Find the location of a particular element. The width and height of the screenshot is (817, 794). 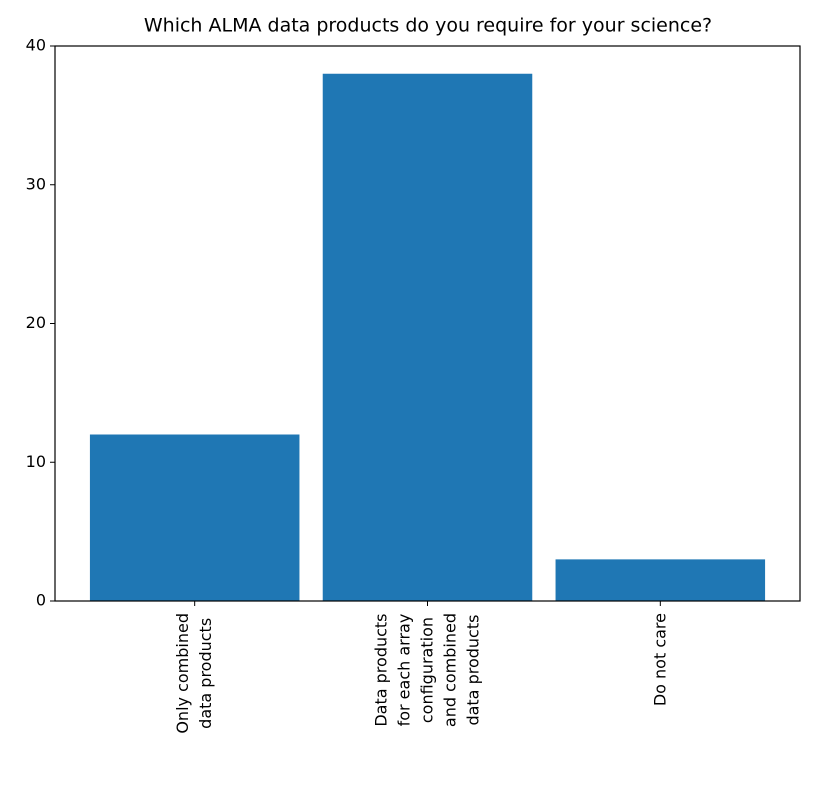

y-tick-label: 30 is located at coordinates (36, 183).